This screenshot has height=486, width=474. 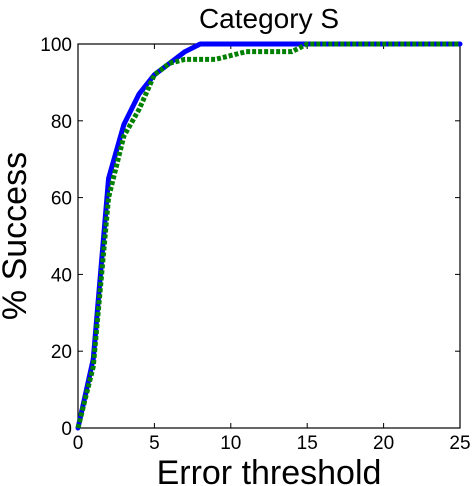 I want to click on y-tick-label: 100, so click(x=56, y=45).